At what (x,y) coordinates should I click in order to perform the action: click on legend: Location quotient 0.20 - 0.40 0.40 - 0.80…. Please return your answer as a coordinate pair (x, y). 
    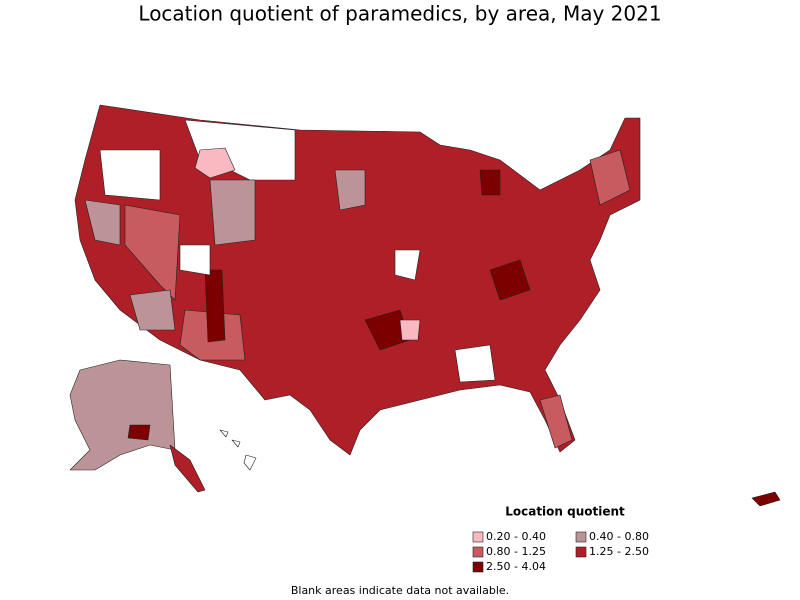
    Looking at the image, I should click on (560, 539).